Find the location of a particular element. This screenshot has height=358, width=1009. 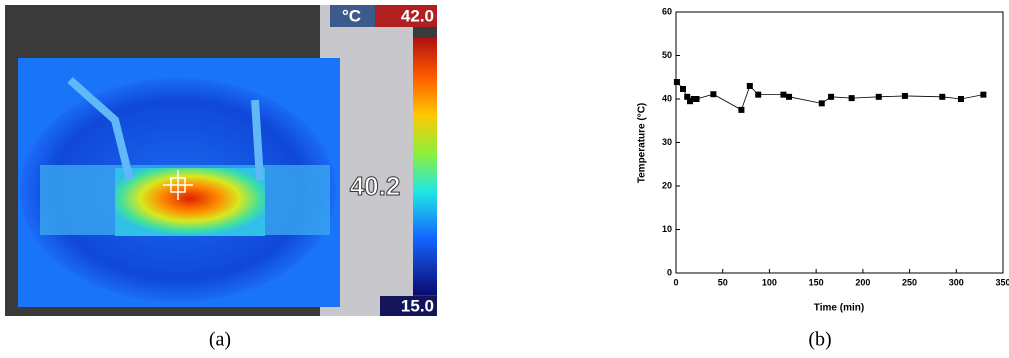

min-box is located at coordinates (408, 306).